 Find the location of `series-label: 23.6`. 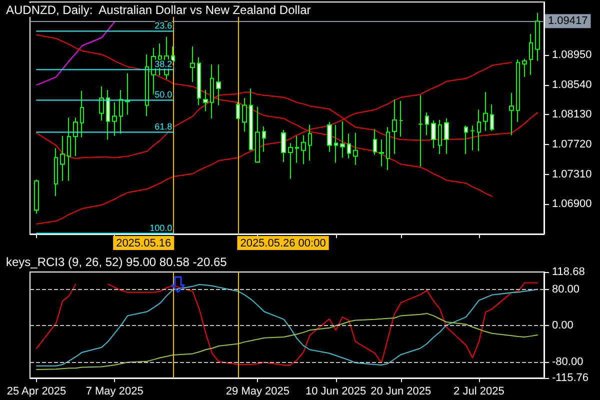

series-label: 23.6 is located at coordinates (163, 25).